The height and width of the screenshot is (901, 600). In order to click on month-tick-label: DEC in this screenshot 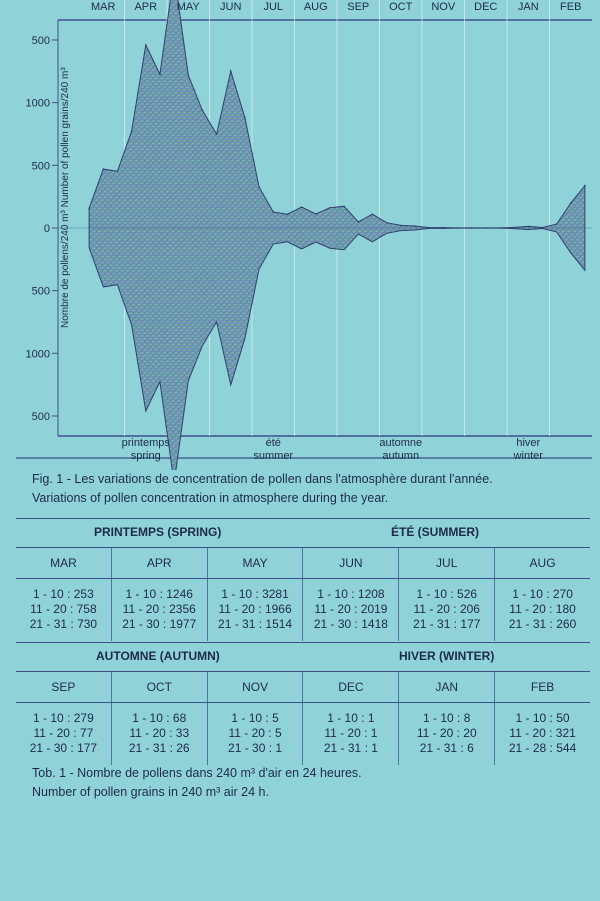, I will do `click(485, 7)`.